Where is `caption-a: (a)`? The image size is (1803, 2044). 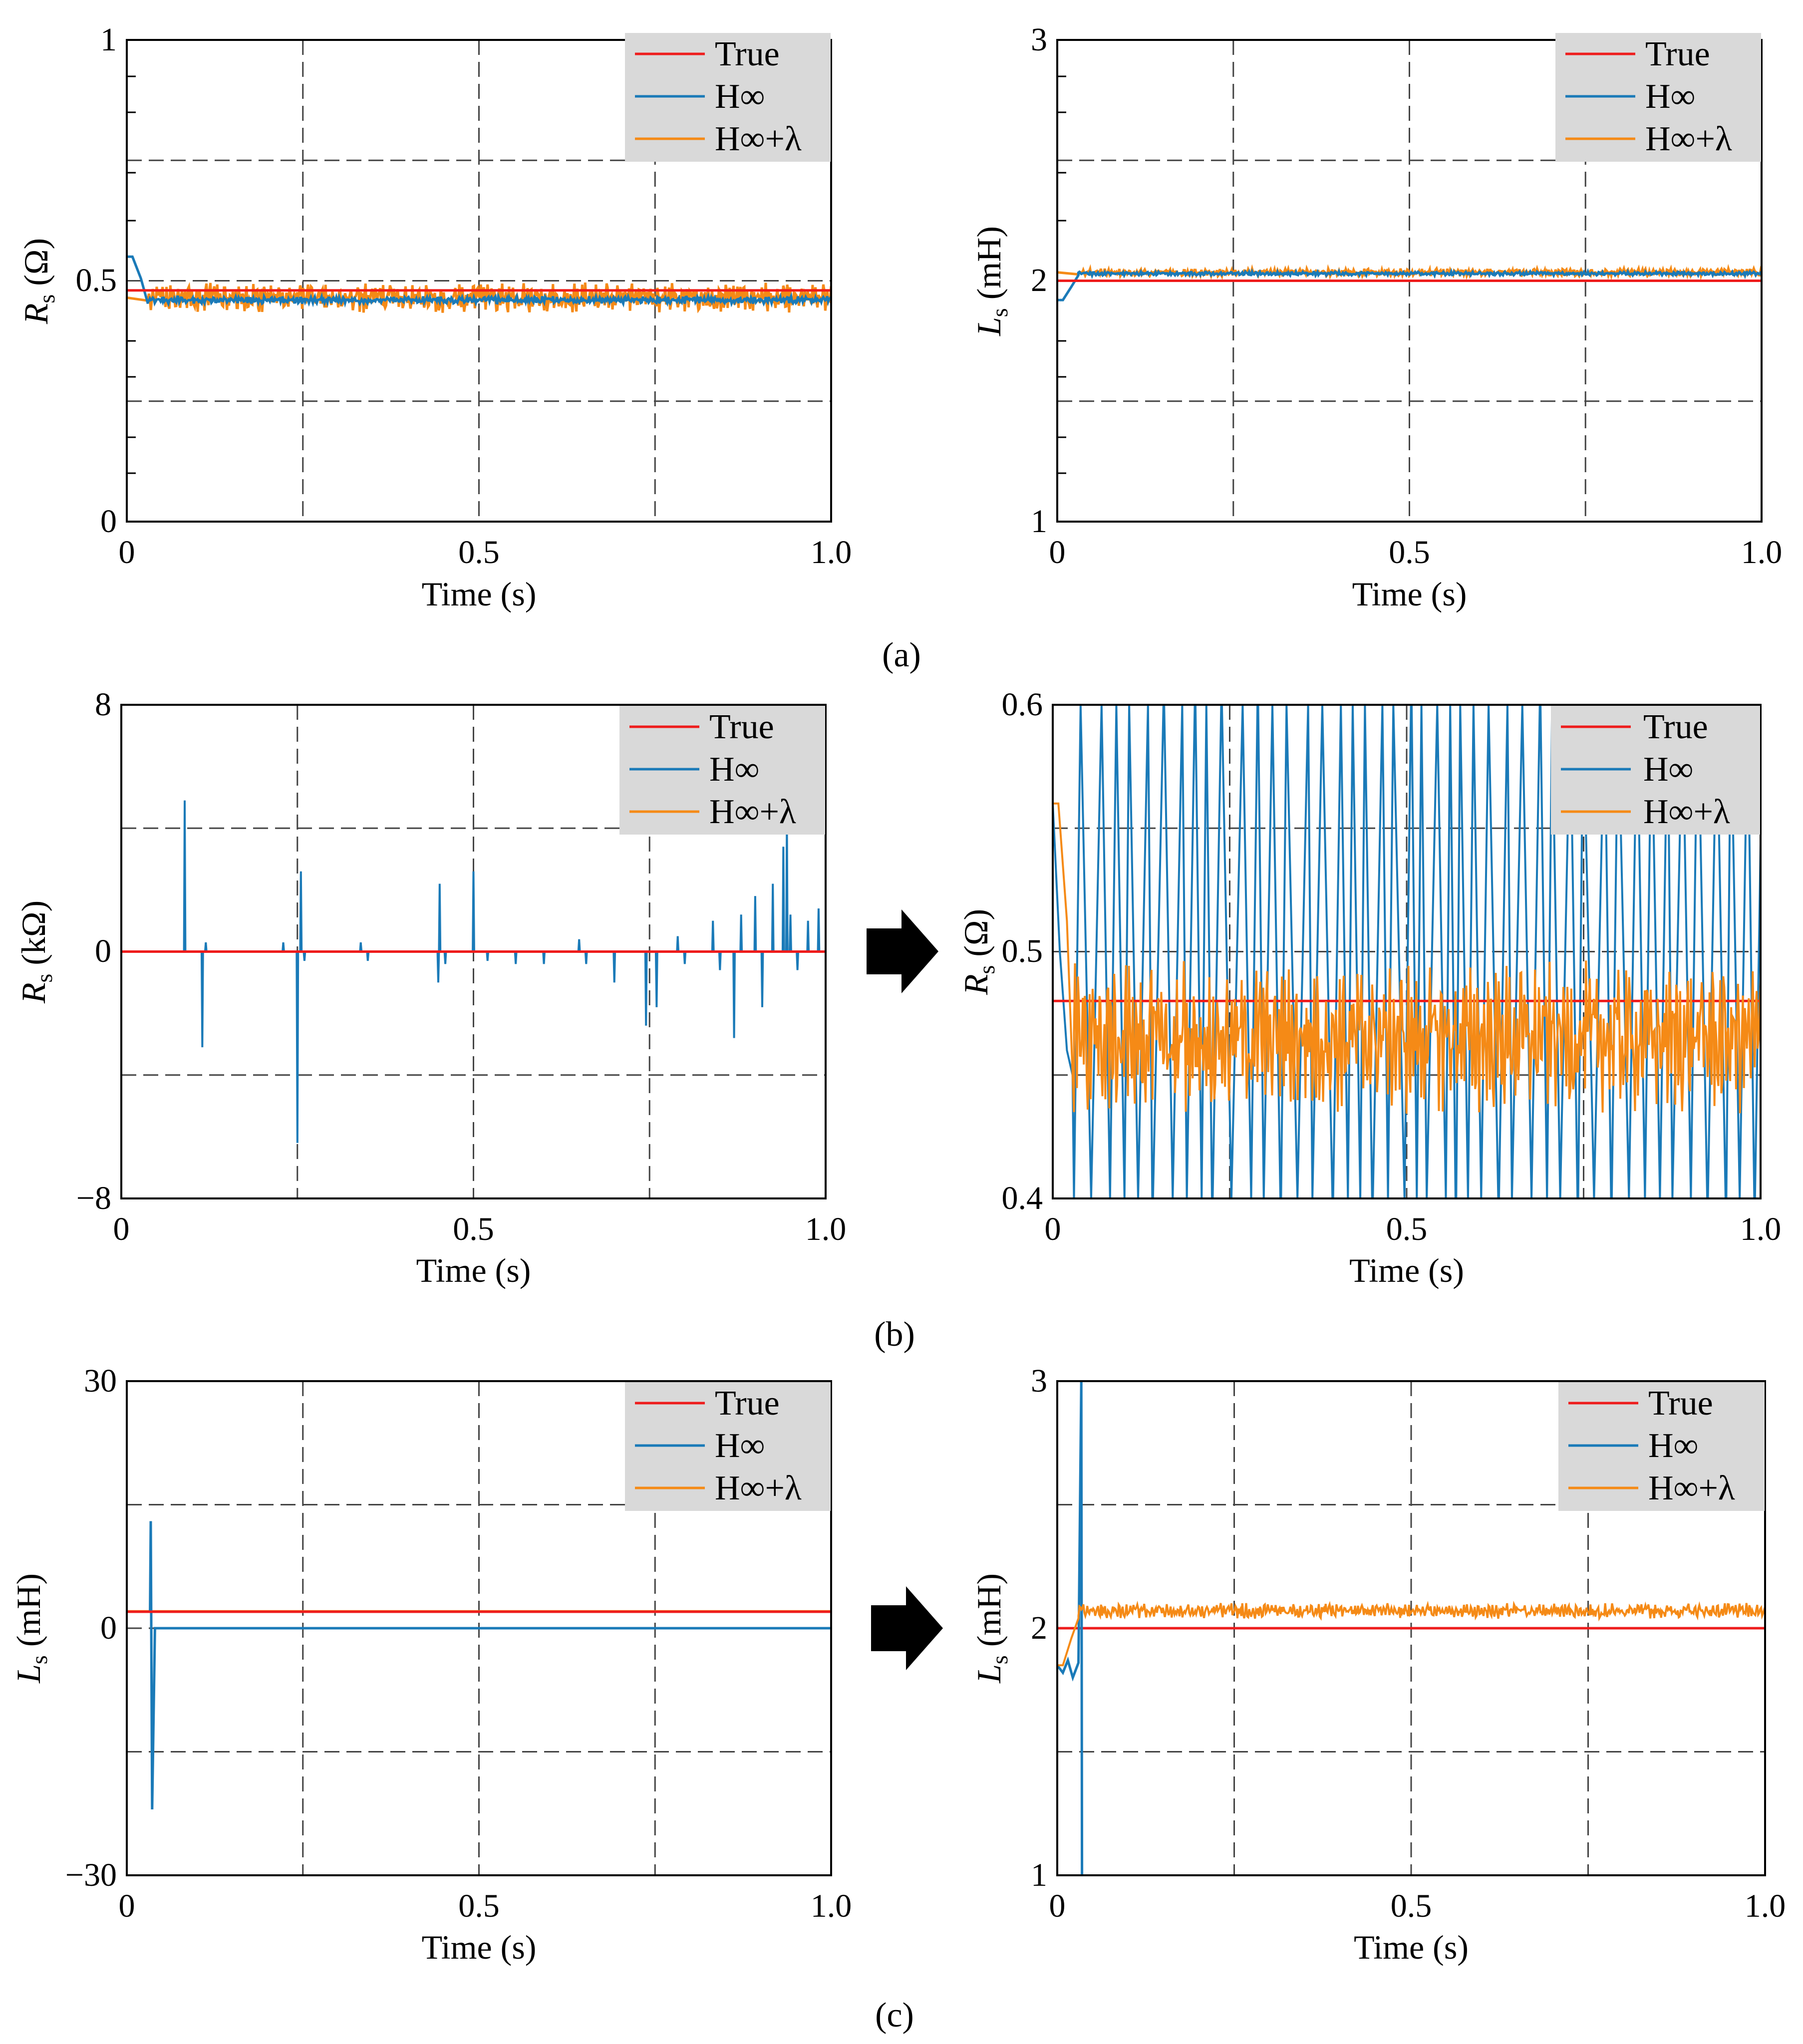 caption-a: (a) is located at coordinates (901, 655).